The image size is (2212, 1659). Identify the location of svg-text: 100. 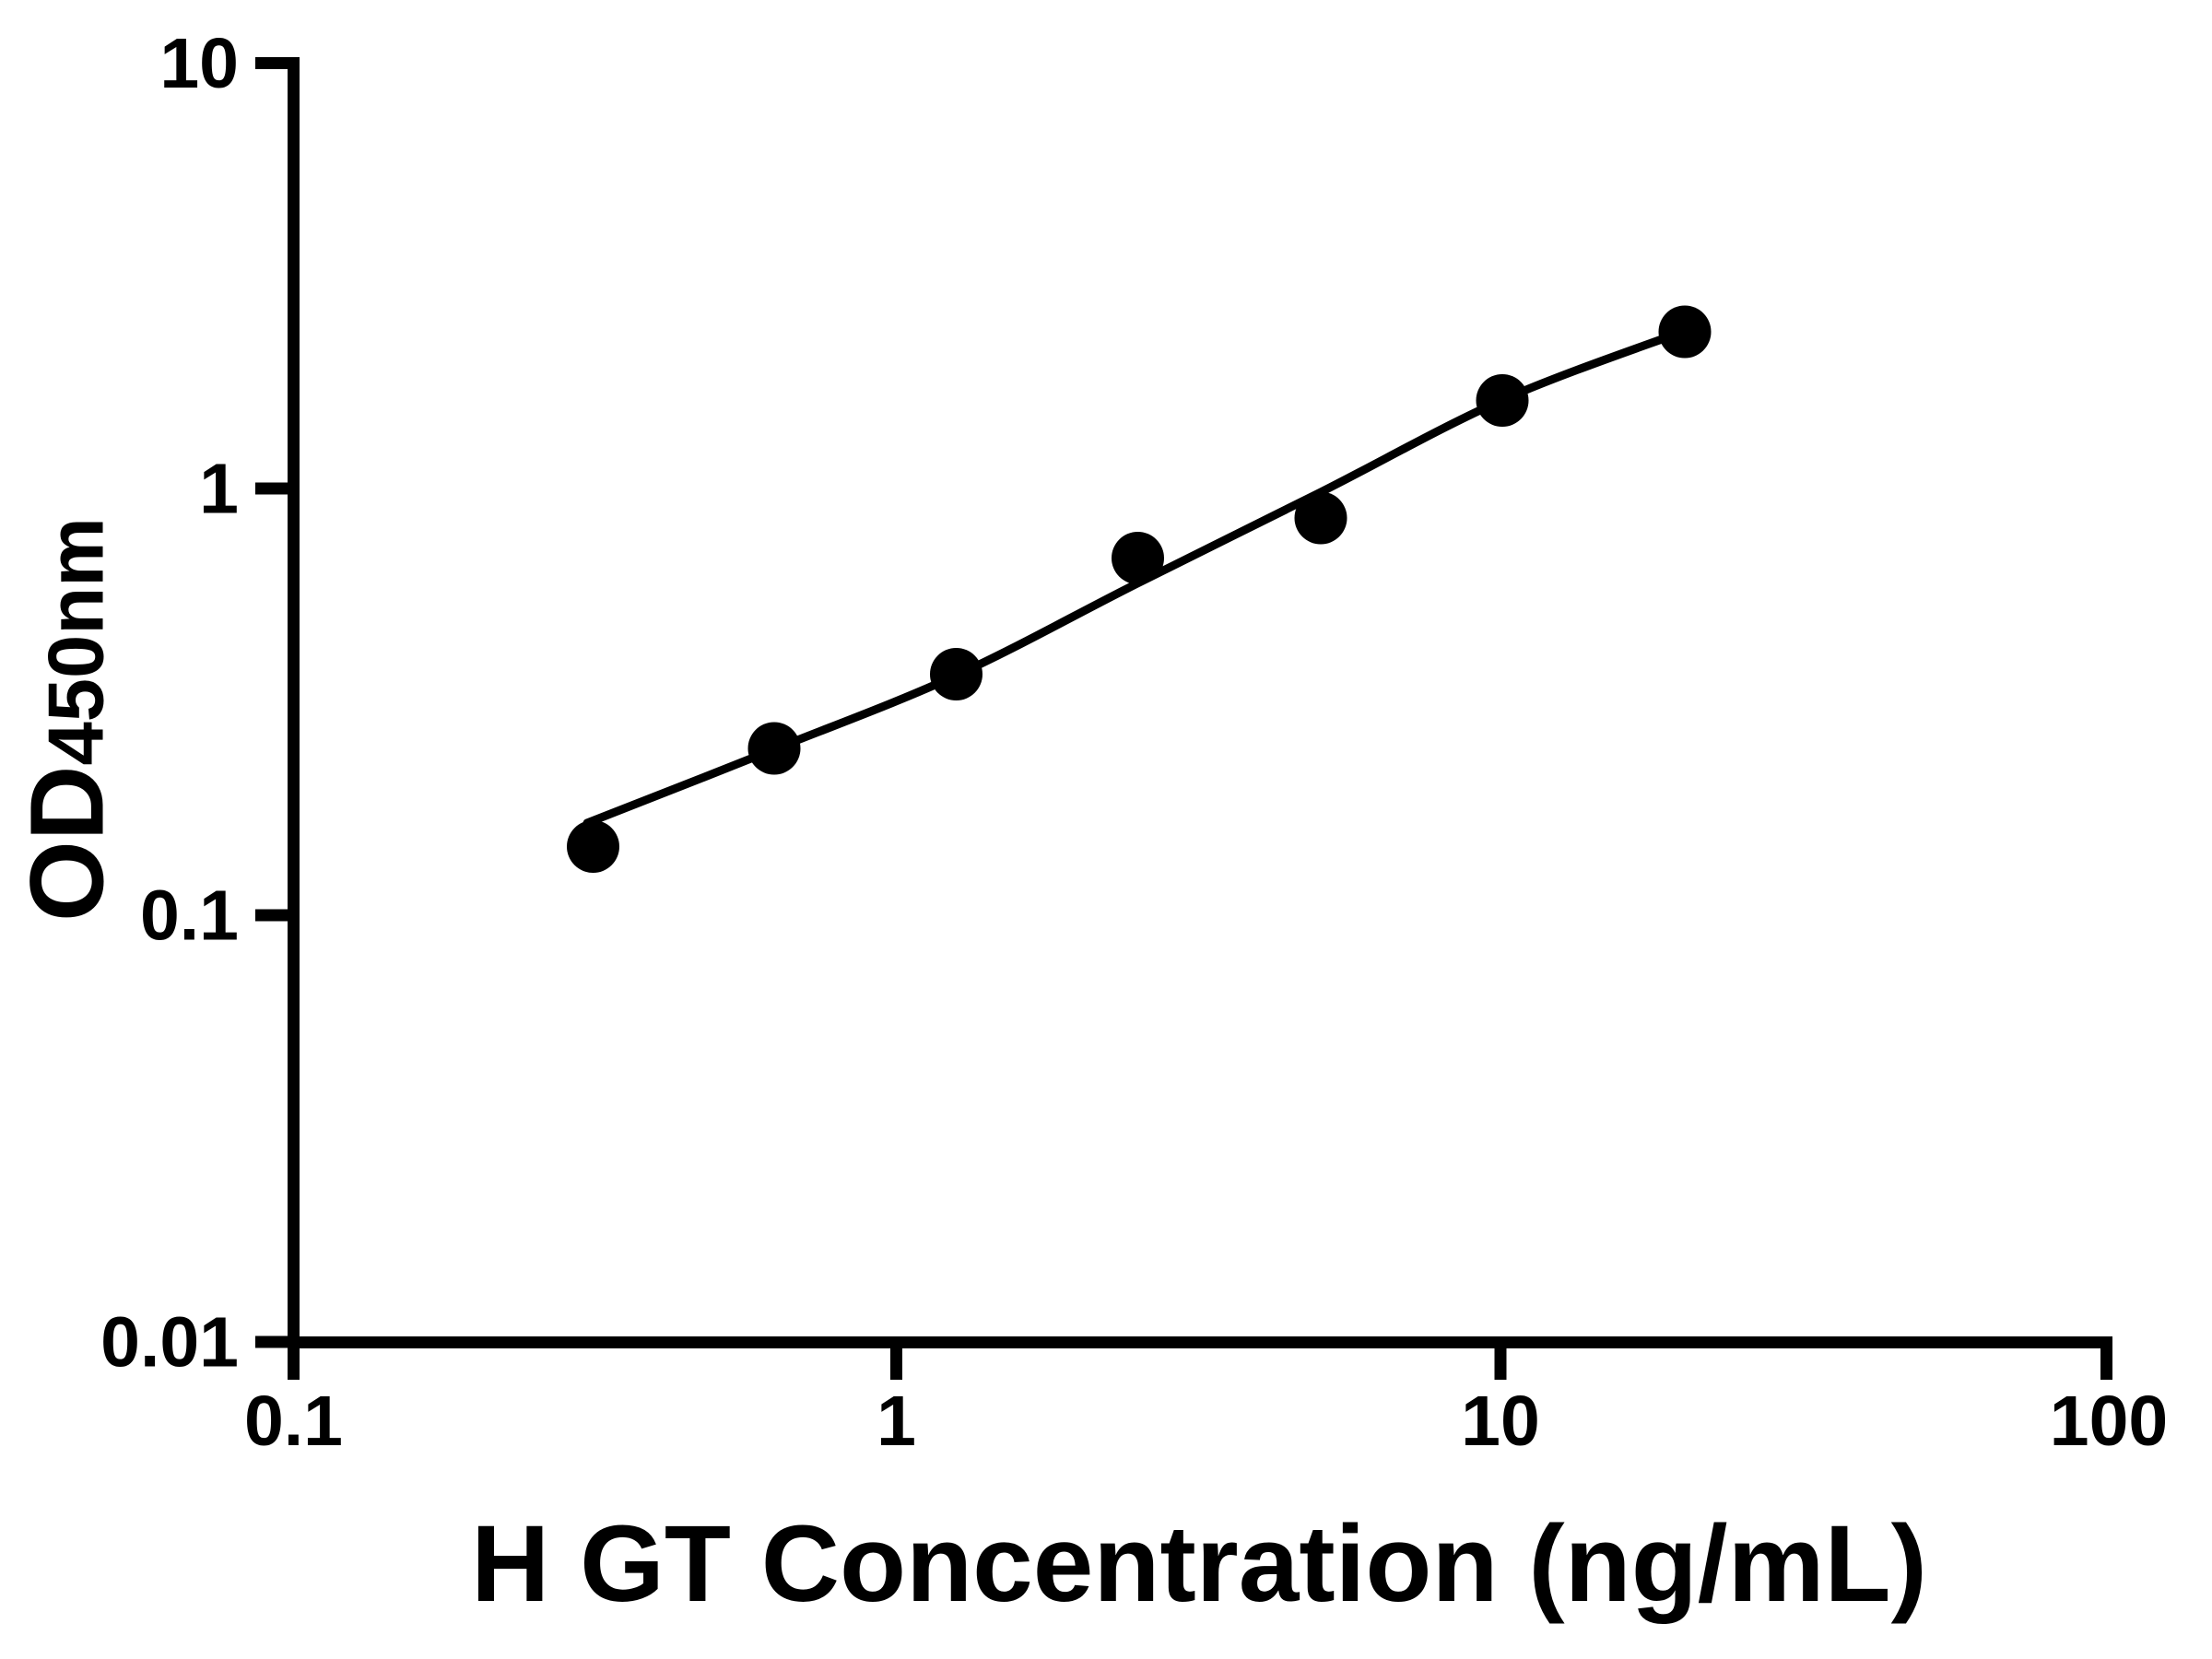
(2109, 1421).